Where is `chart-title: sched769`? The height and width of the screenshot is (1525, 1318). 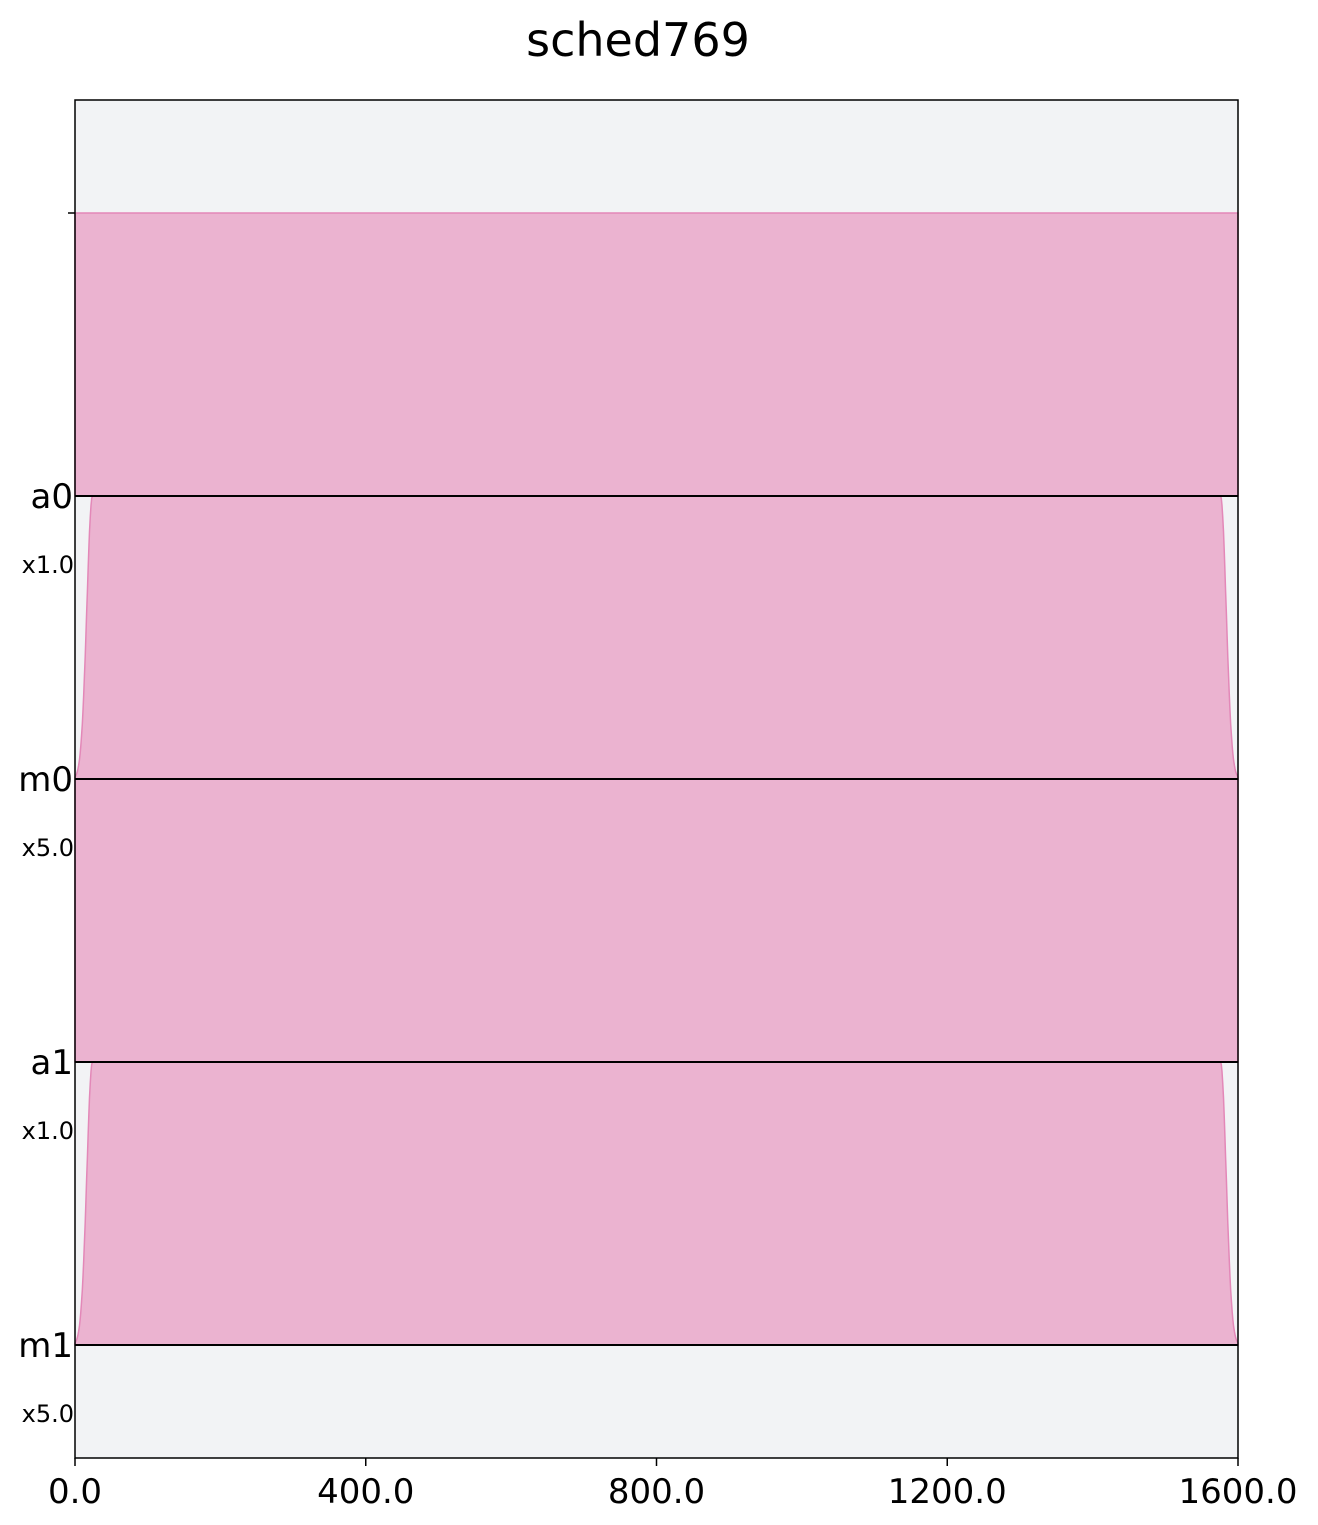 chart-title: sched769 is located at coordinates (638, 40).